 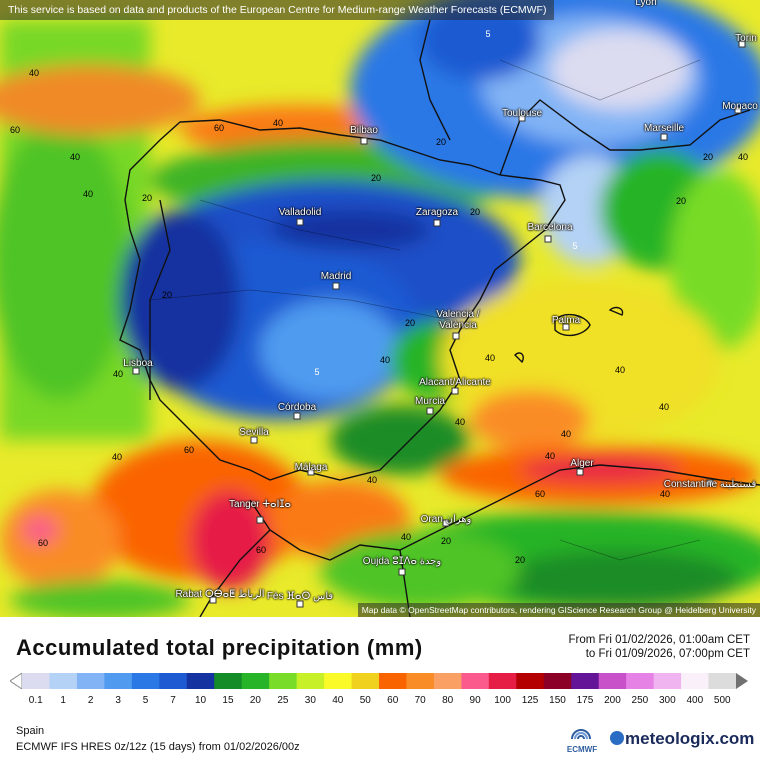 What do you see at coordinates (722, 700) in the screenshot?
I see `scale-tick-label: 500` at bounding box center [722, 700].